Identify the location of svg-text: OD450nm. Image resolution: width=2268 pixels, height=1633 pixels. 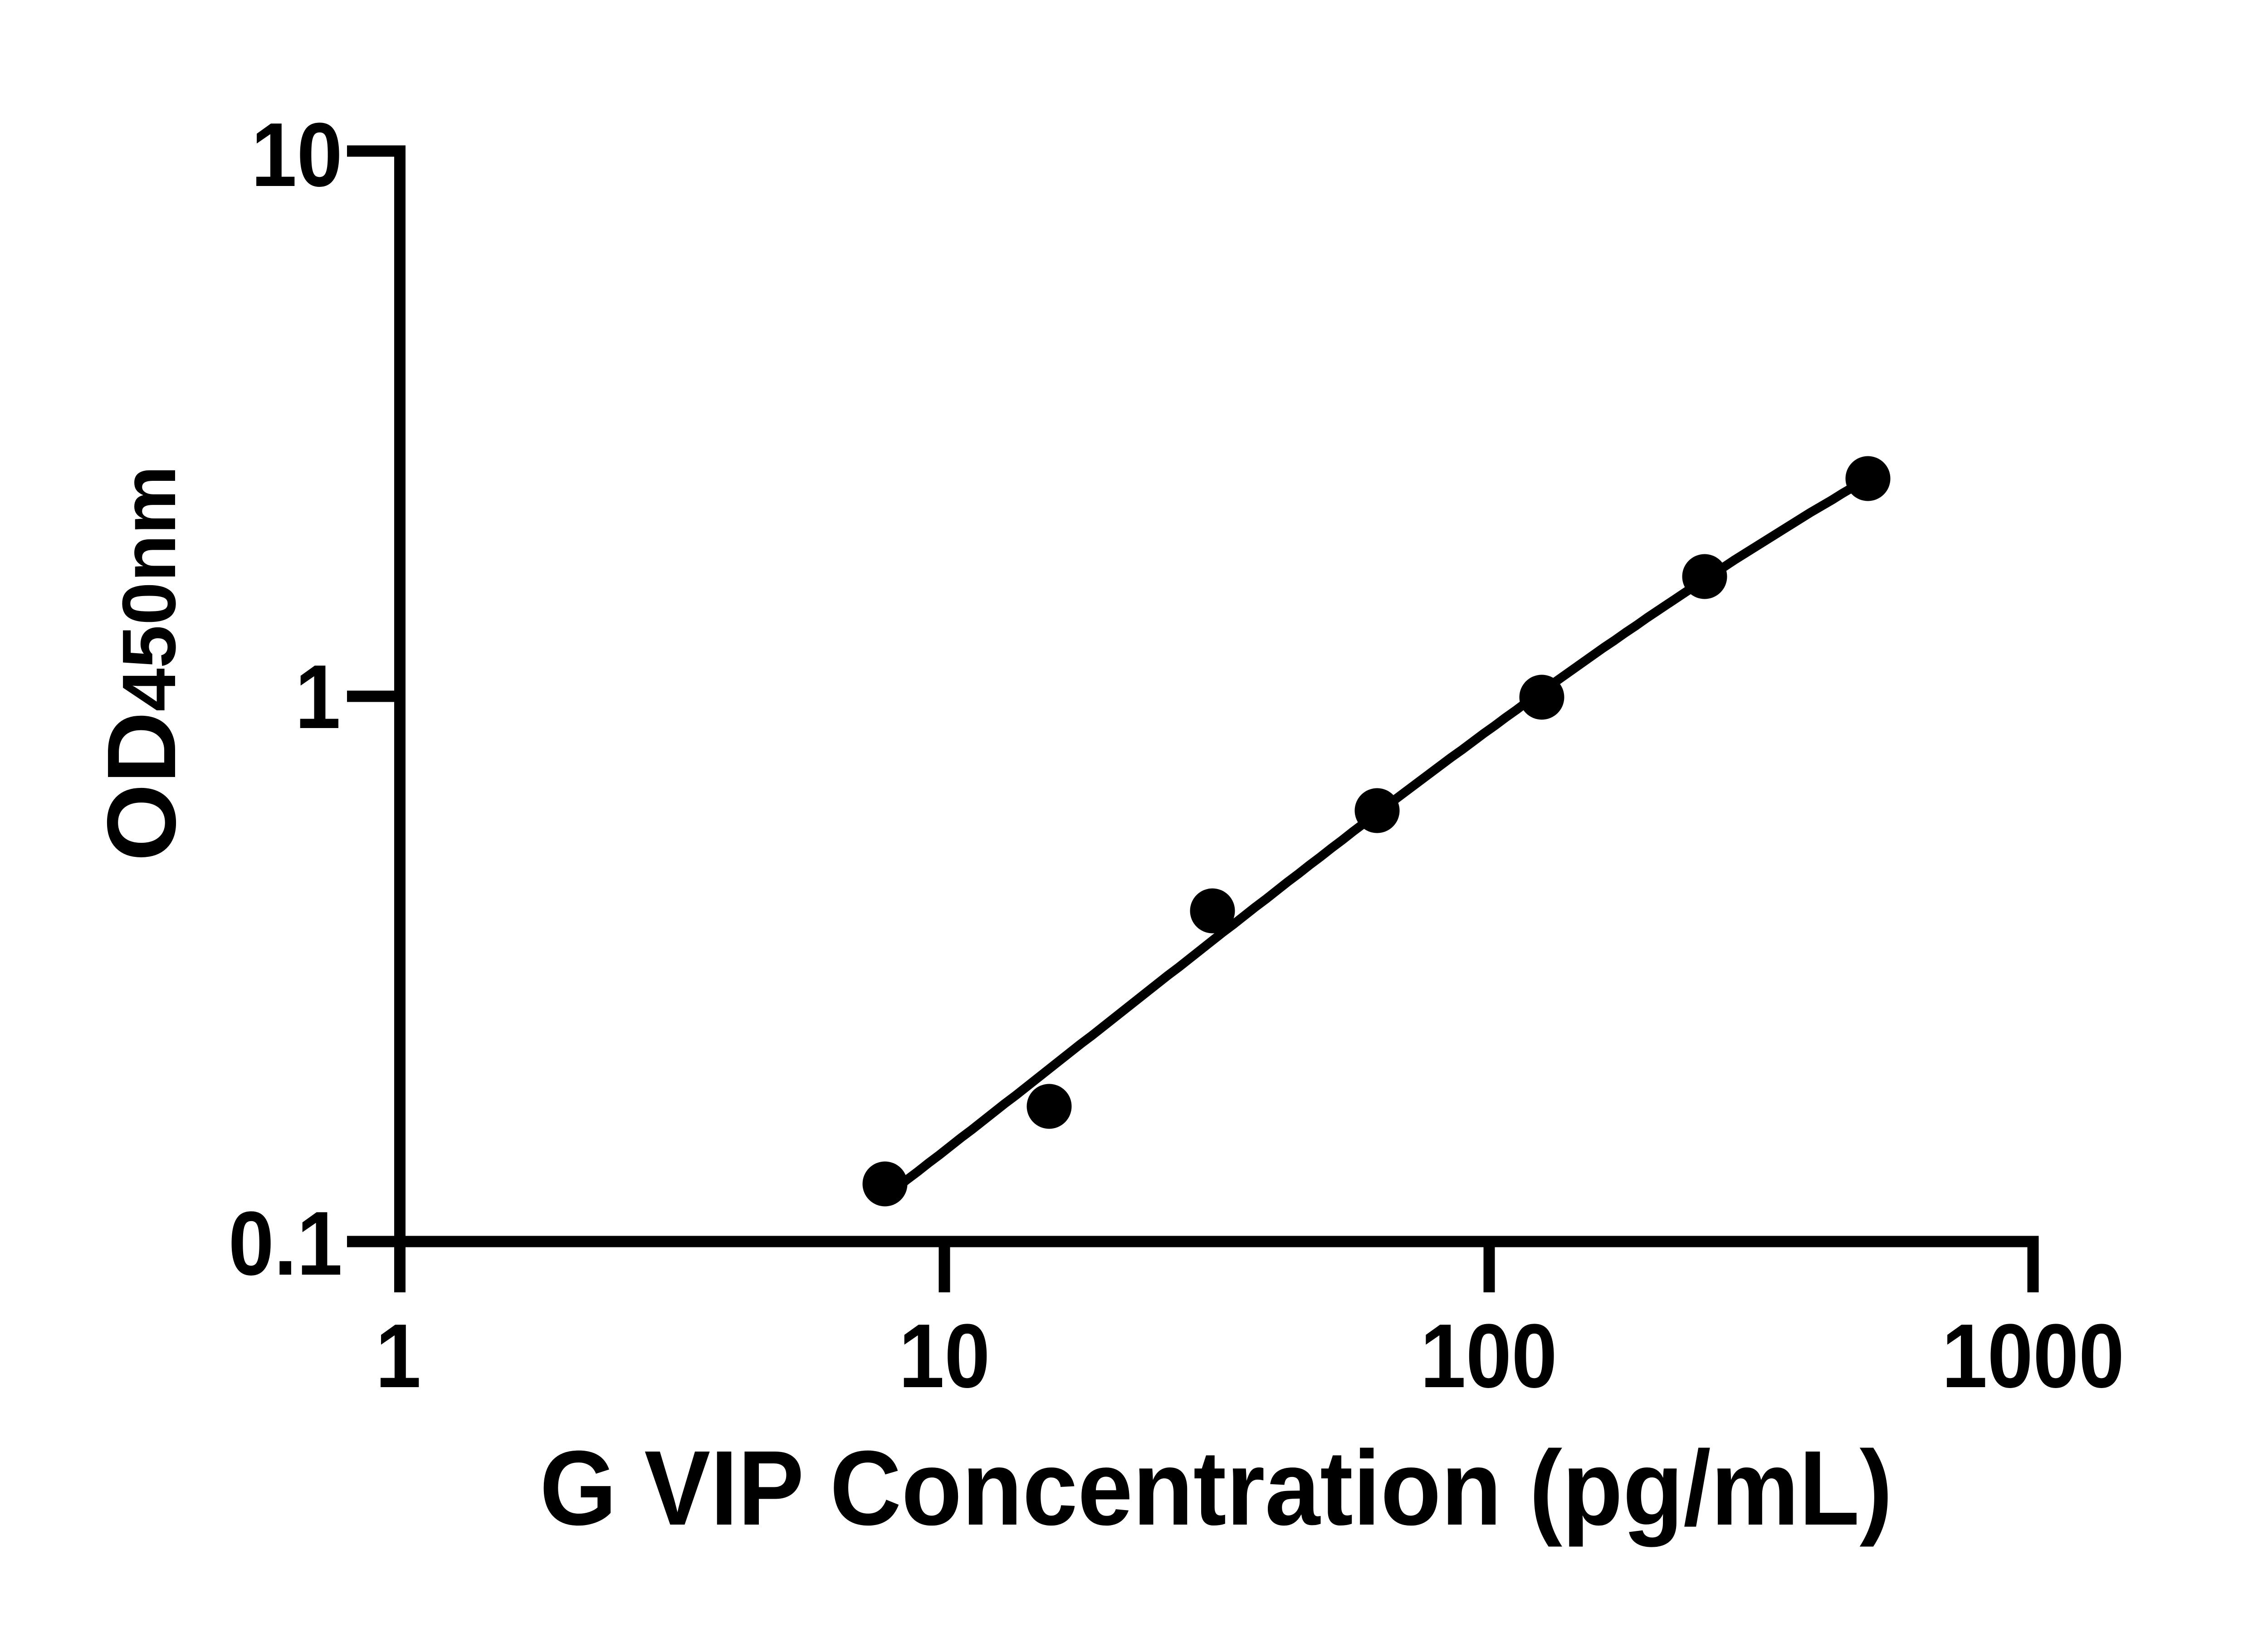
(141, 663).